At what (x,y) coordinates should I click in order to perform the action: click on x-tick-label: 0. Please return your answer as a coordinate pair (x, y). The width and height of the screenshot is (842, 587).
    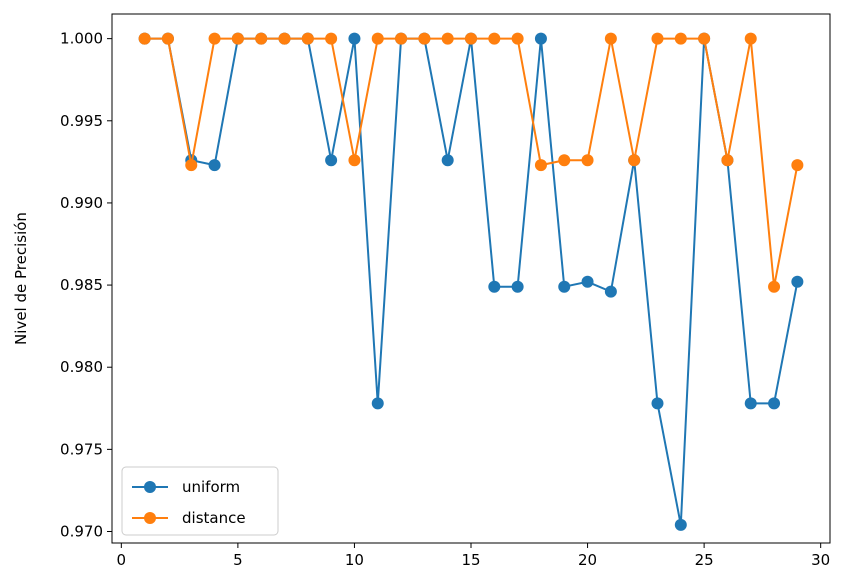
    Looking at the image, I should click on (122, 560).